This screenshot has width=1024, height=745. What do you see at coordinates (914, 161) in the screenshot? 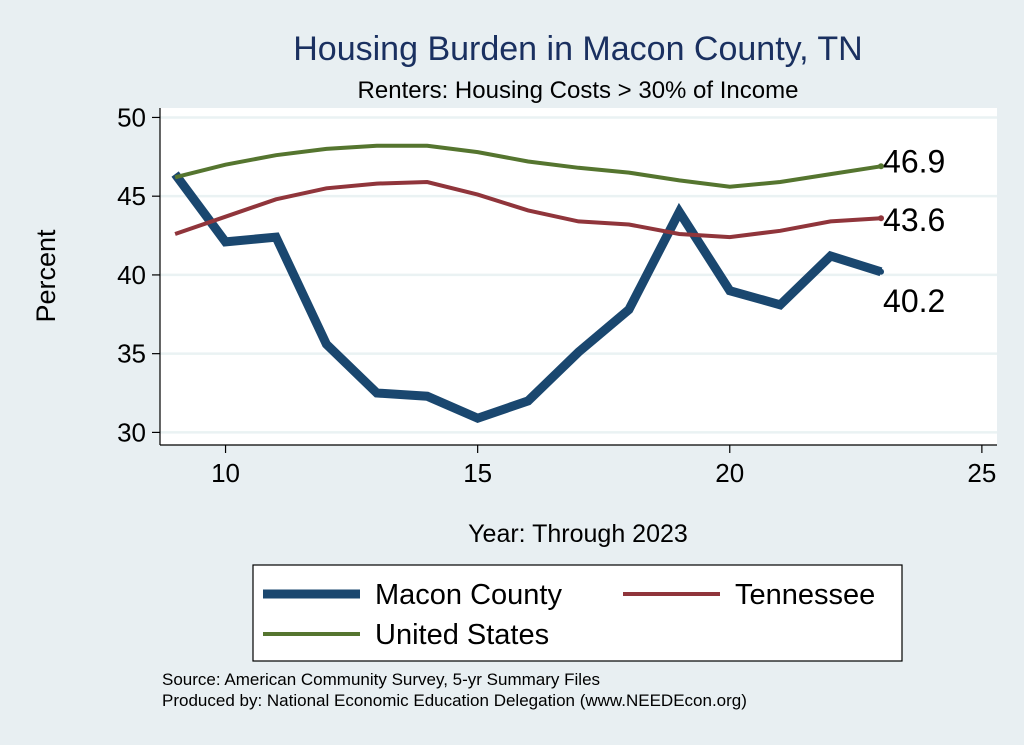
I see `end-label-united-states: 46.9` at bounding box center [914, 161].